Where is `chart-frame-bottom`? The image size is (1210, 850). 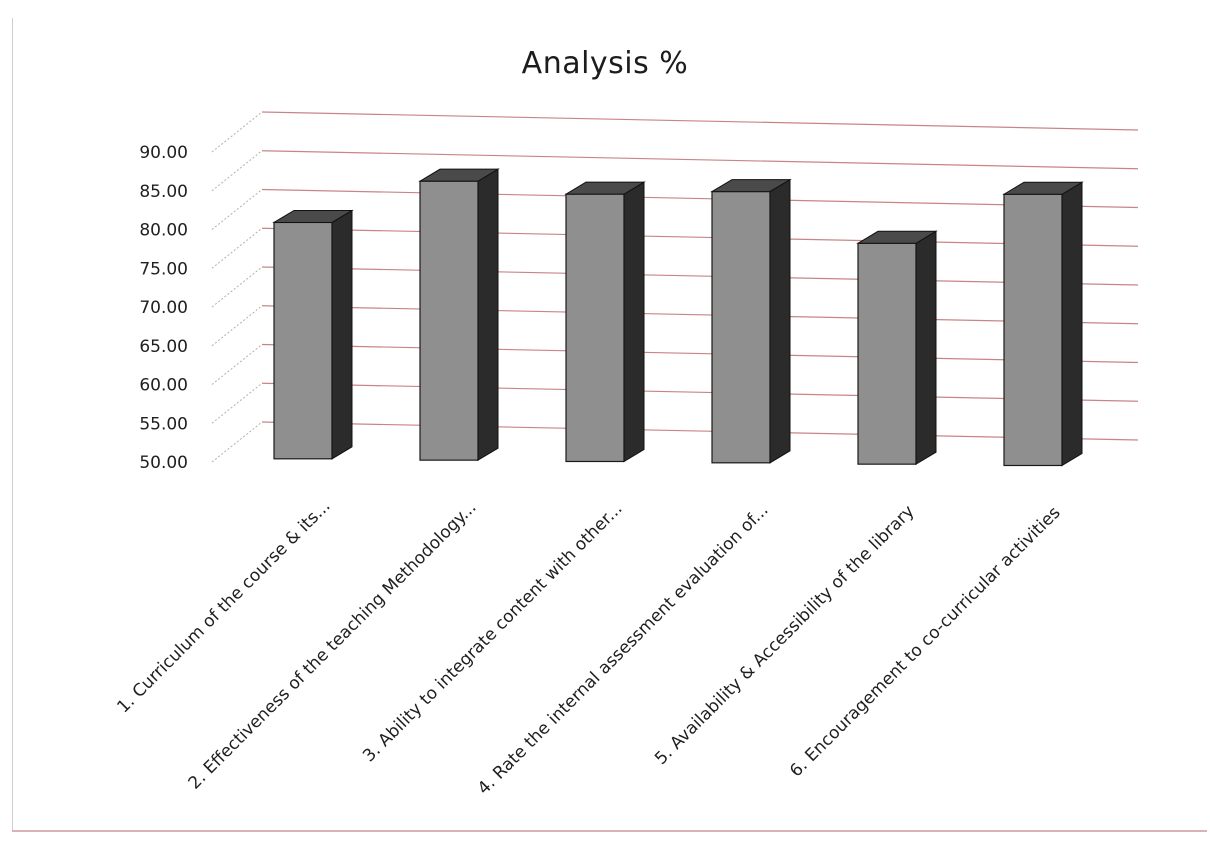
chart-frame-bottom is located at coordinates (609, 831).